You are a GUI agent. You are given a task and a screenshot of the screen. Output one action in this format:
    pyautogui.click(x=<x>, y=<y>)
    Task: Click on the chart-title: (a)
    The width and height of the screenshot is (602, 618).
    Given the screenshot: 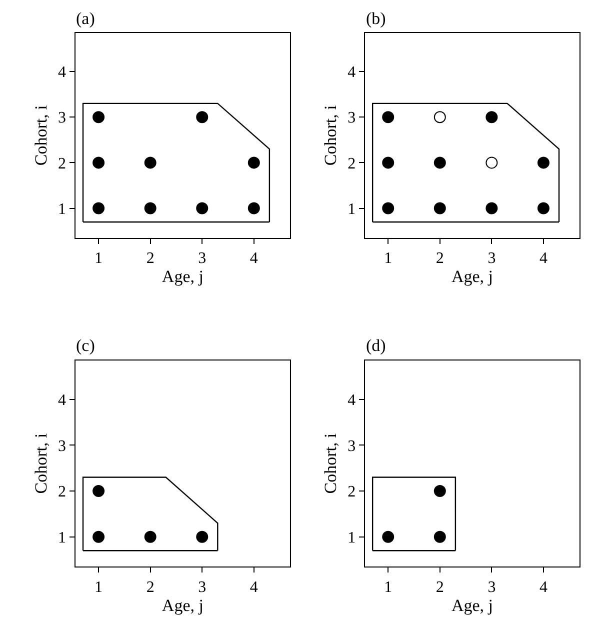 What is the action you would take?
    pyautogui.click(x=85, y=18)
    